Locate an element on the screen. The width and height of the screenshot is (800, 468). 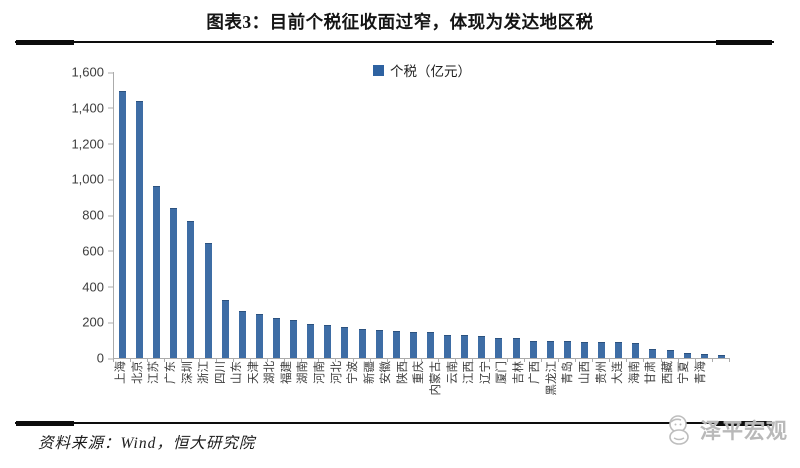
x-tick-label: 青海 is located at coordinates (700, 372).